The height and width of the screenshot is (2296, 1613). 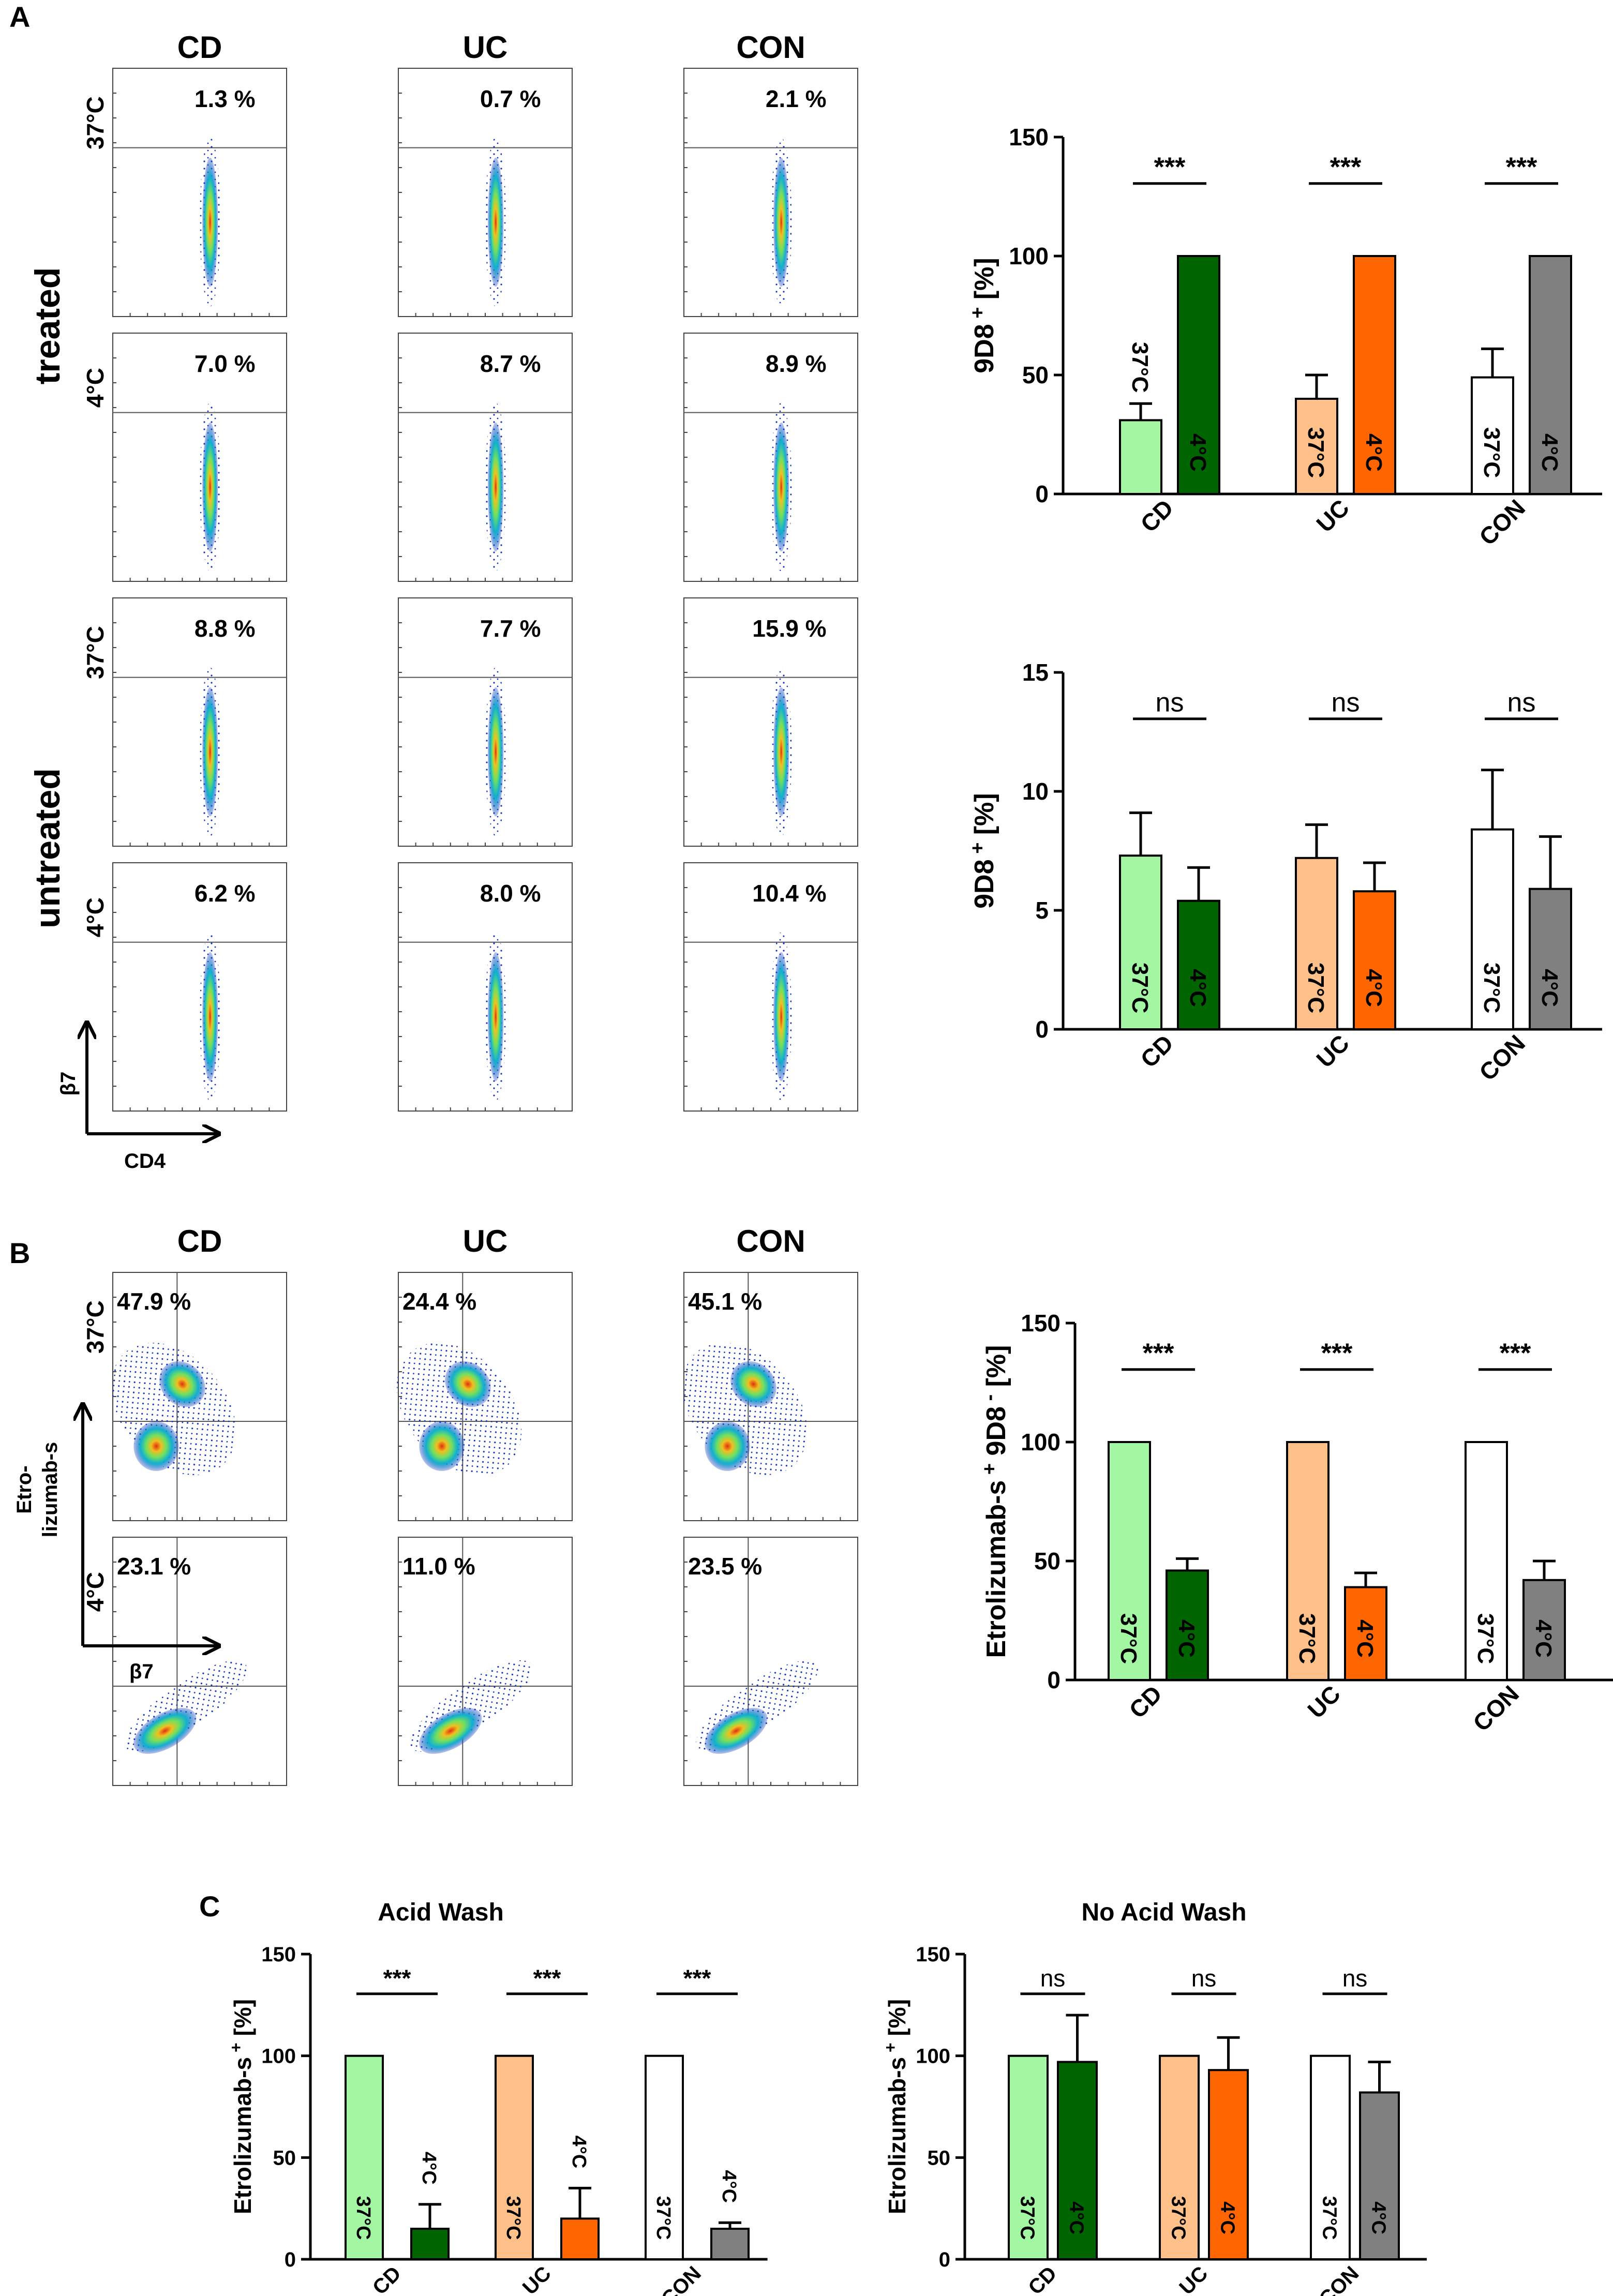 I want to click on chart-title: No Acid Wash, so click(x=1163, y=1912).